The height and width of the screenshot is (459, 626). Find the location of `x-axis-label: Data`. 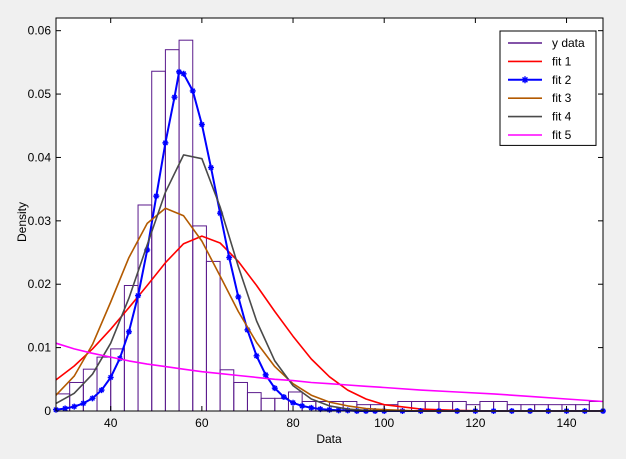

x-axis-label: Data is located at coordinates (329, 439).